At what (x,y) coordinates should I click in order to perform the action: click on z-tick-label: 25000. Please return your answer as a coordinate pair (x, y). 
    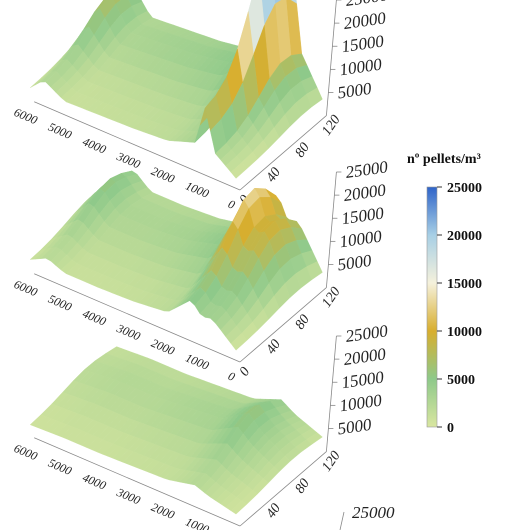
    Looking at the image, I should click on (366, 5).